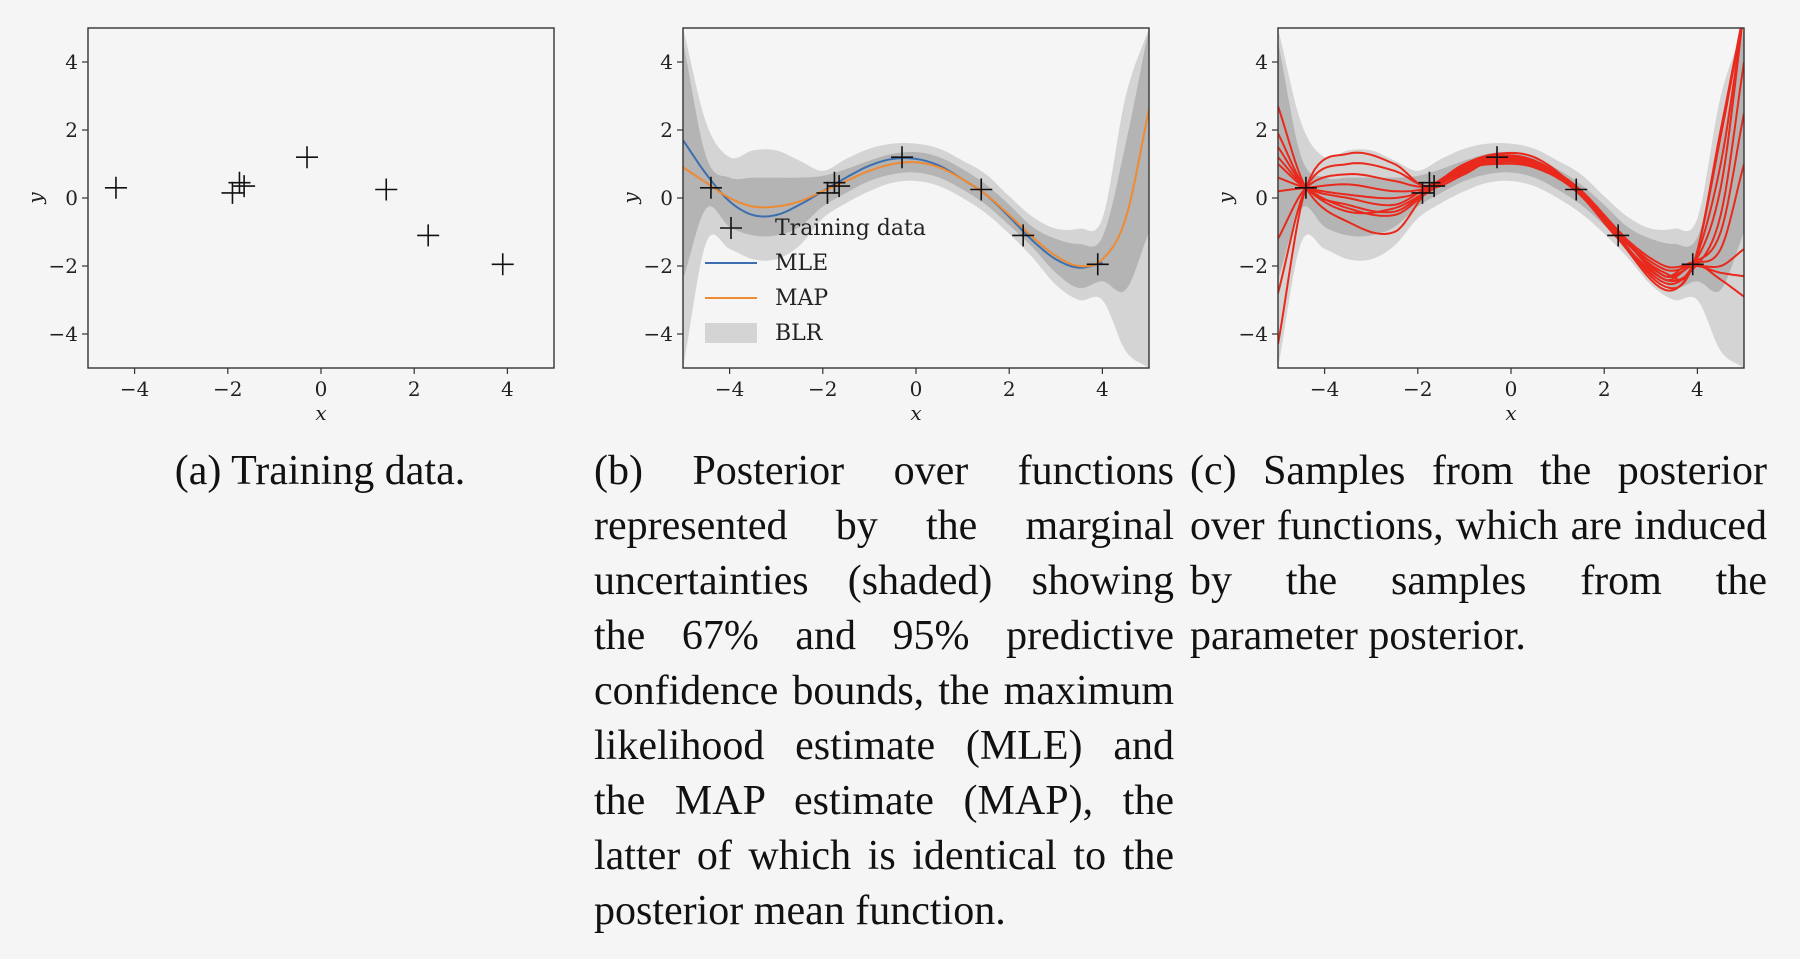 The image size is (1800, 959). I want to click on chart-posterior-samples-svg: −4 −2 0 2 4 4 2 0 −2 −4 x y, so click(1479, 226).